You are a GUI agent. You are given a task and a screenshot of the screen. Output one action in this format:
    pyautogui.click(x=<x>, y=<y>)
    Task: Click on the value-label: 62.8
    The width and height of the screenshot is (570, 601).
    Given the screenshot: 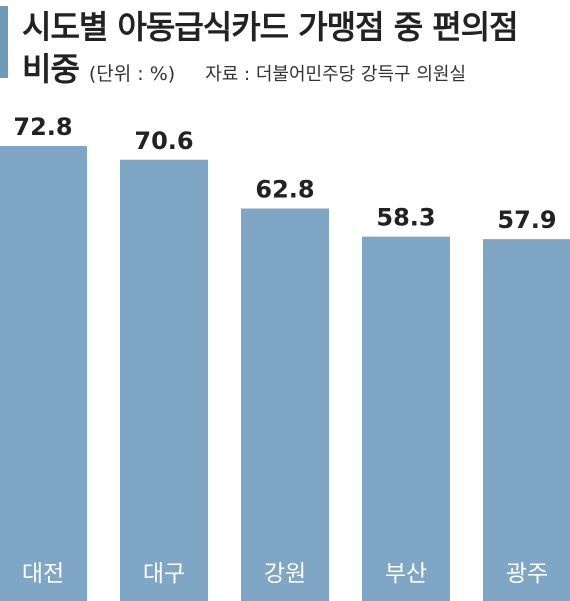 What is the action you would take?
    pyautogui.click(x=284, y=190)
    